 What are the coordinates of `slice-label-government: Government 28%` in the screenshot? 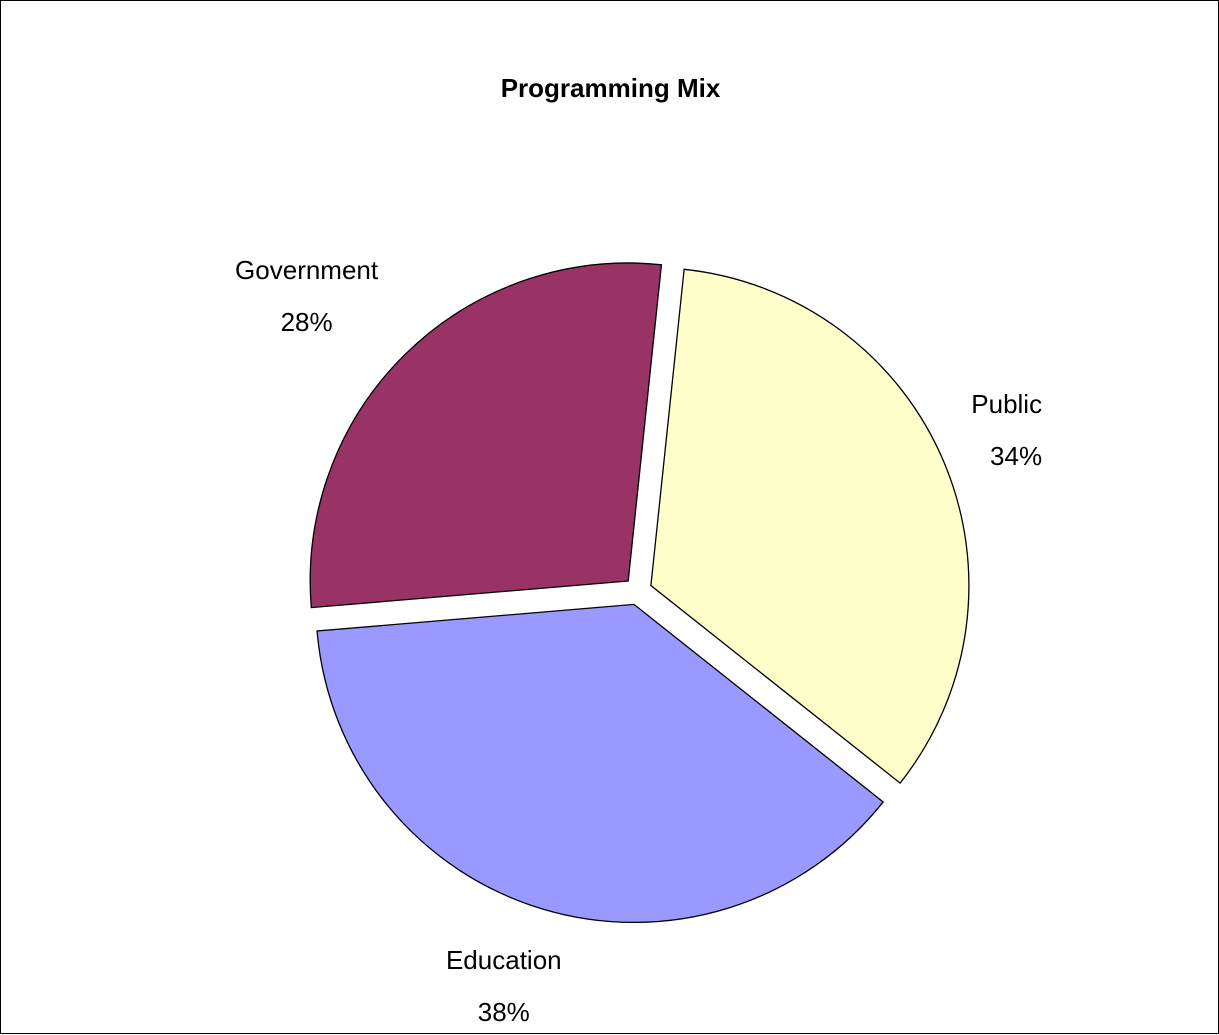 It's located at (307, 296).